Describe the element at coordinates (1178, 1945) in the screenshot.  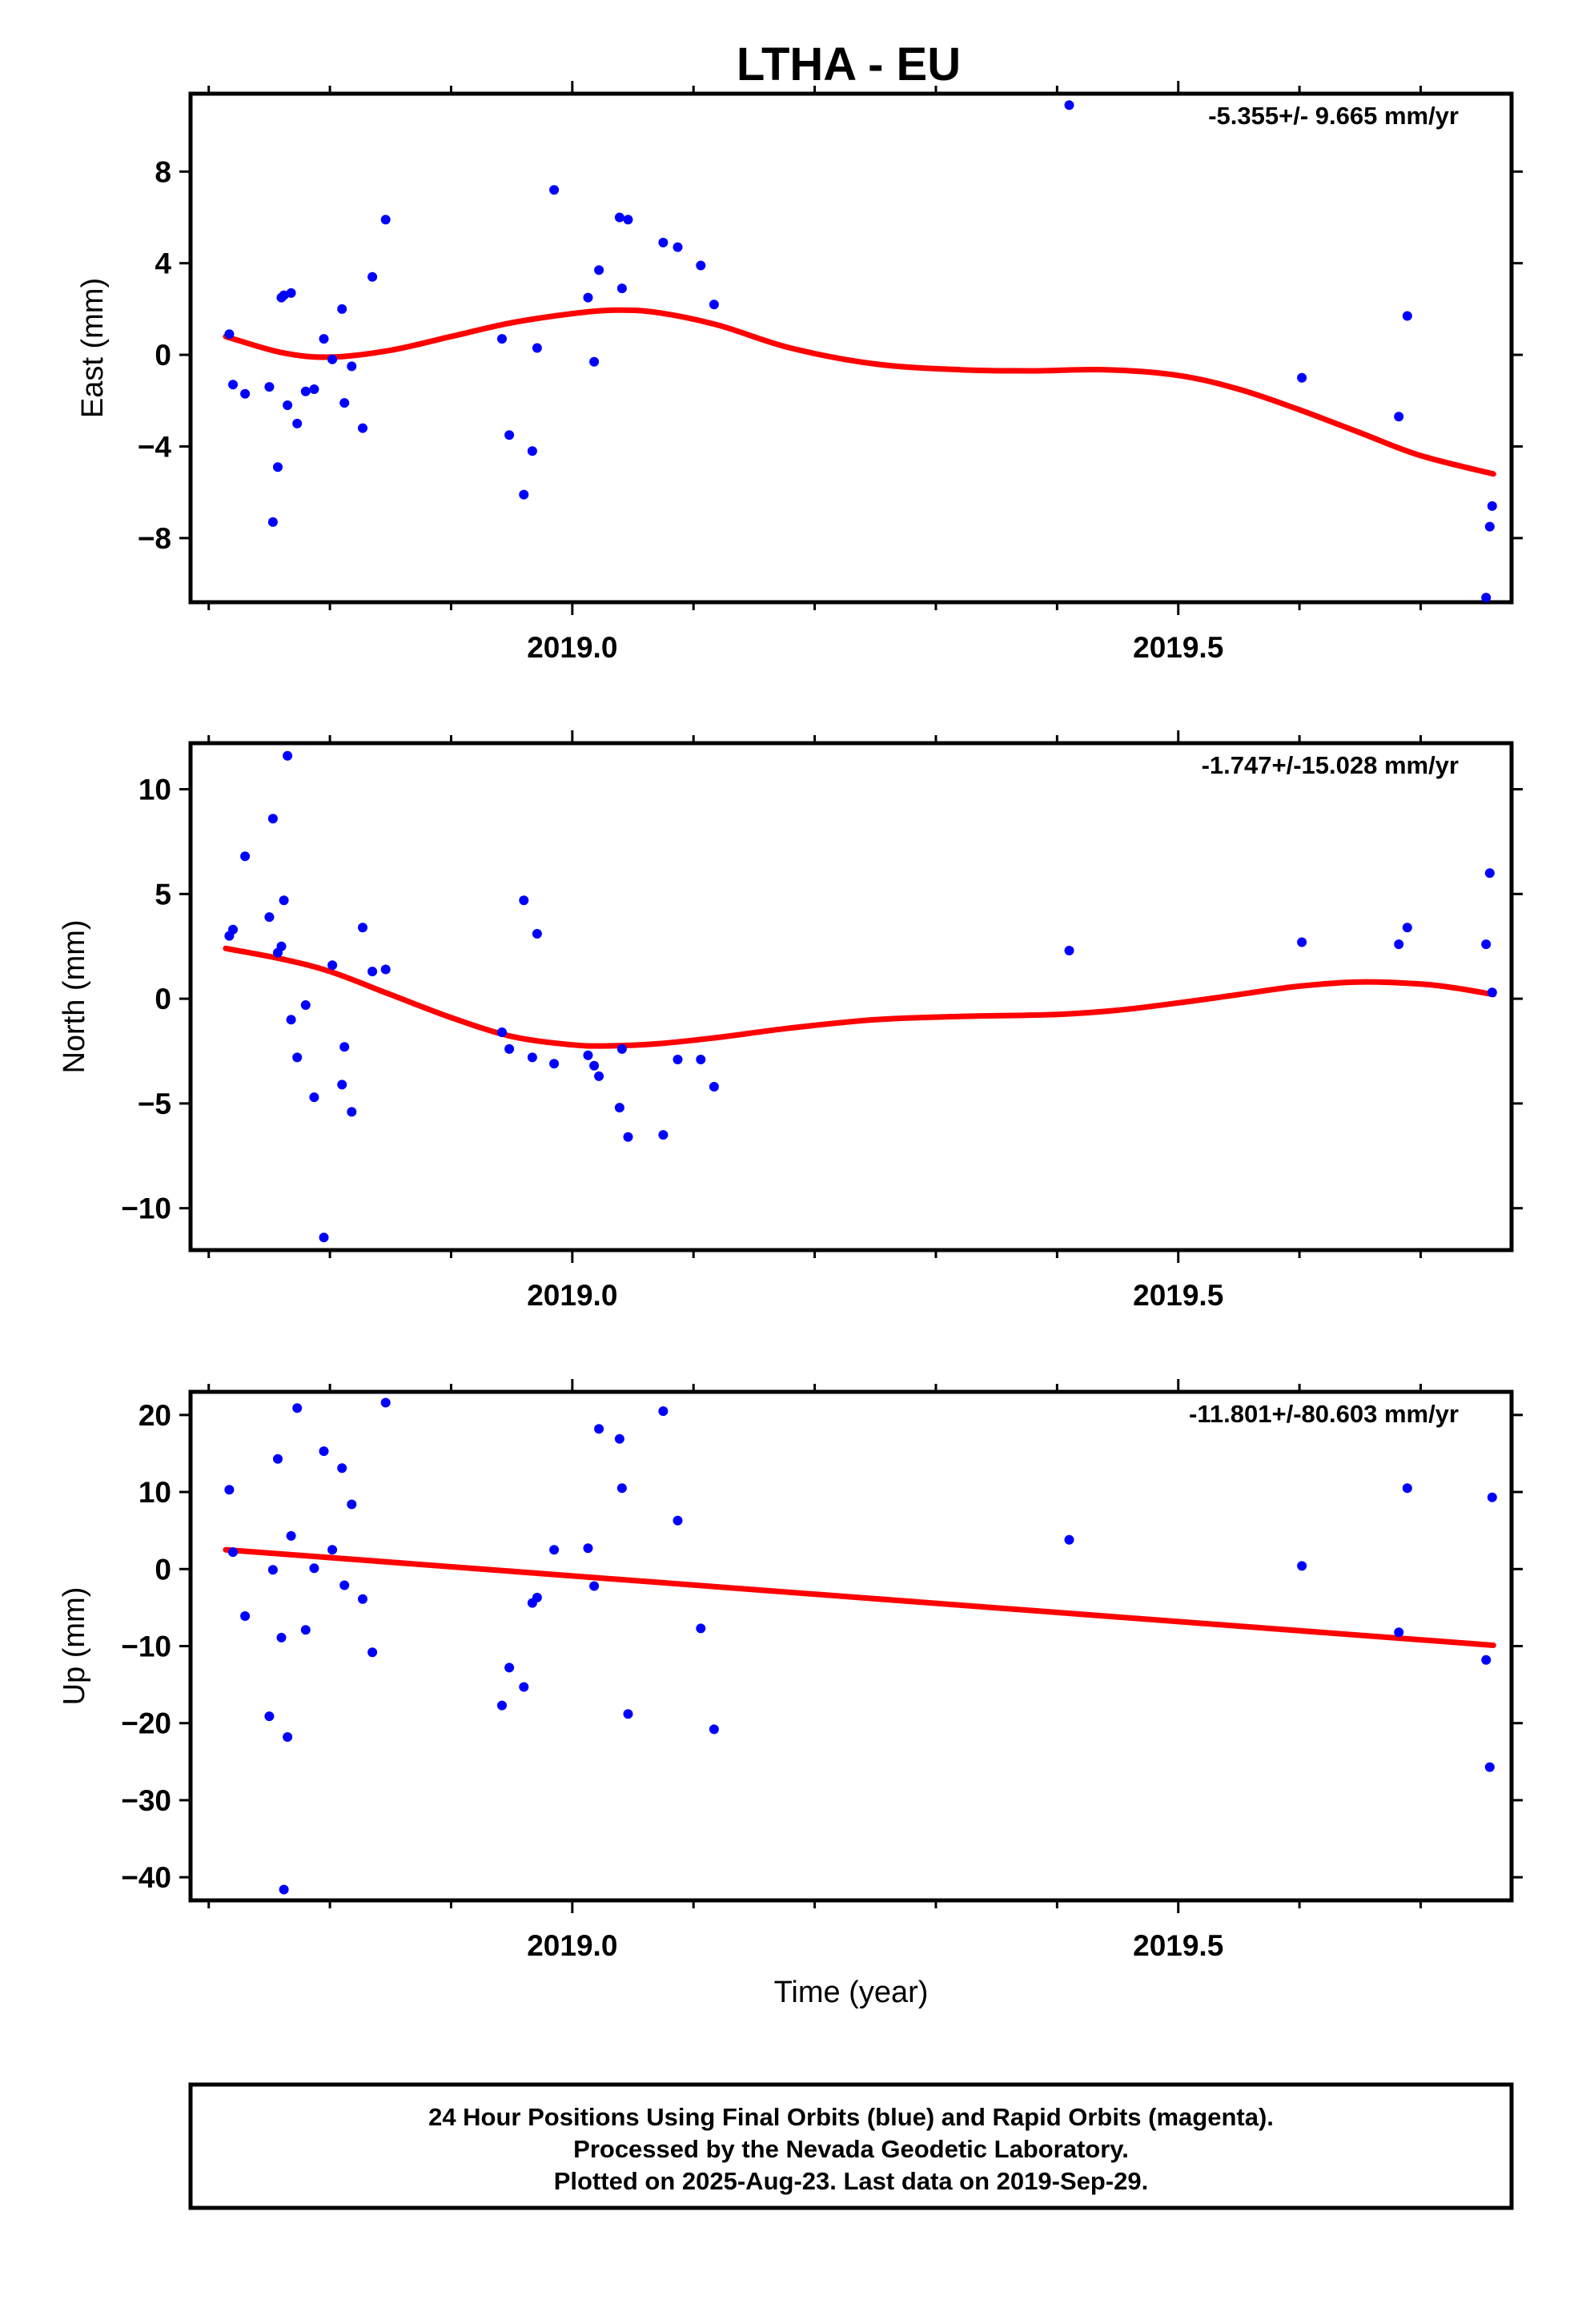
I see `up-xtick-label: 2019.5` at that location.